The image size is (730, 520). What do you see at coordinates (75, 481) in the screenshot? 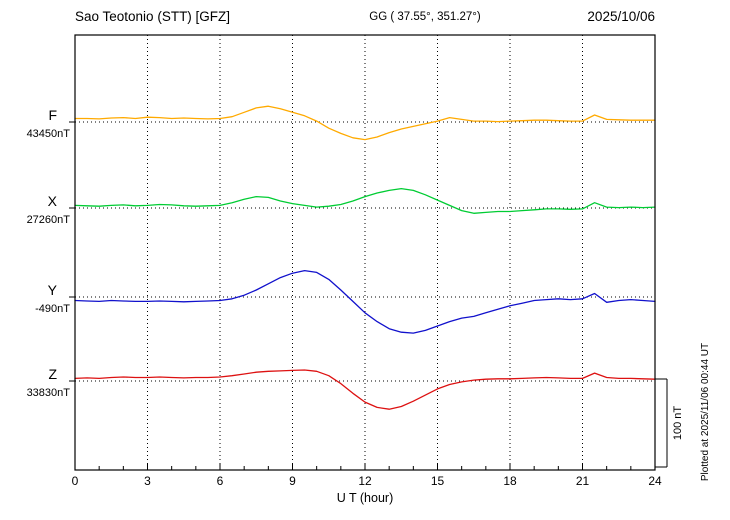
I see `x-tick-label-0: 0` at bounding box center [75, 481].